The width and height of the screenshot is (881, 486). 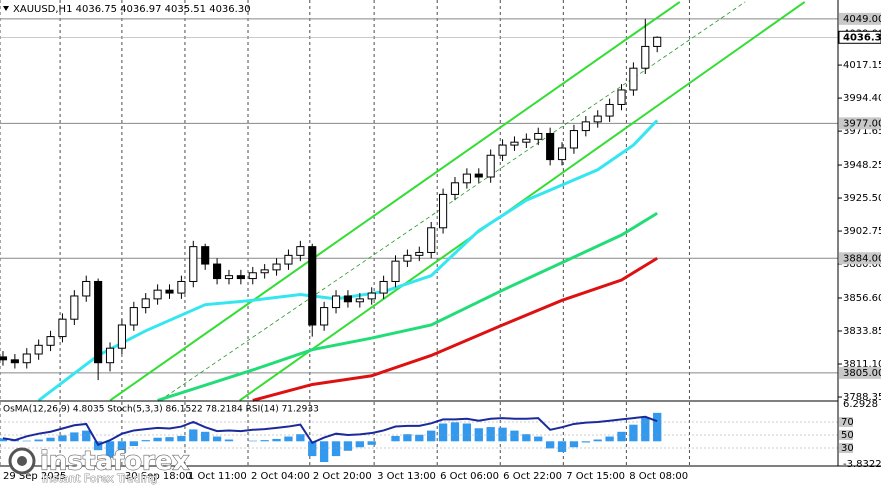 I want to click on y-tick-label: 3994.40, so click(x=862, y=98).